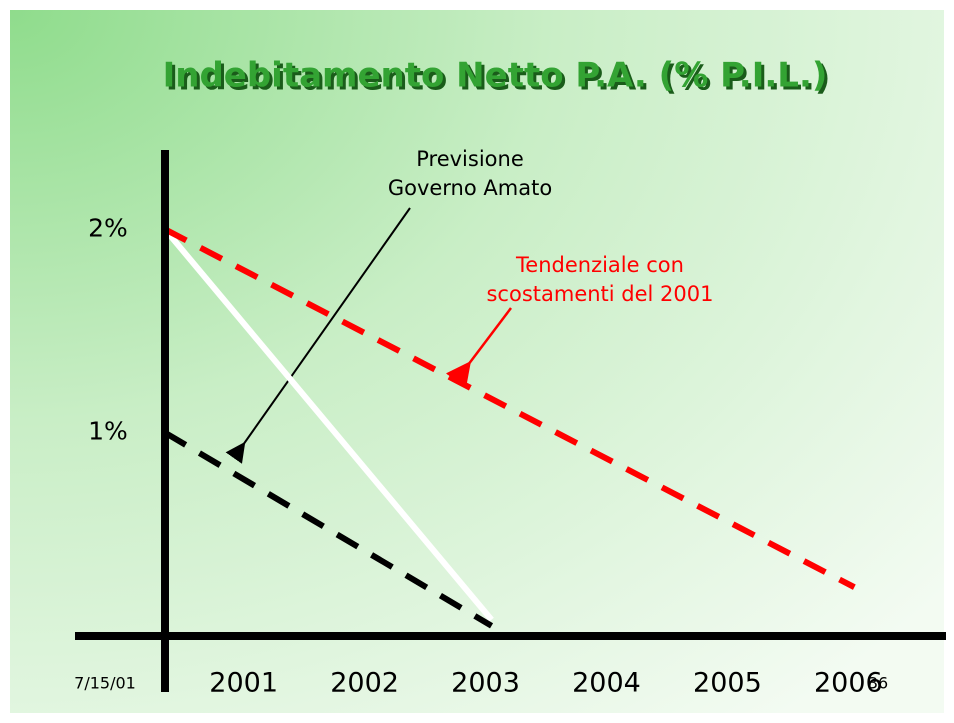  I want to click on page-number: 36, so click(878, 683).